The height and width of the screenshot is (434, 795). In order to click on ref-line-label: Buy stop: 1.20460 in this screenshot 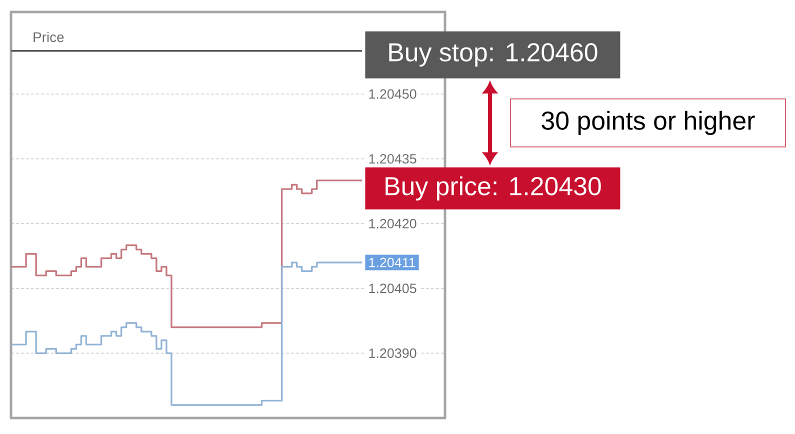, I will do `click(493, 55)`.